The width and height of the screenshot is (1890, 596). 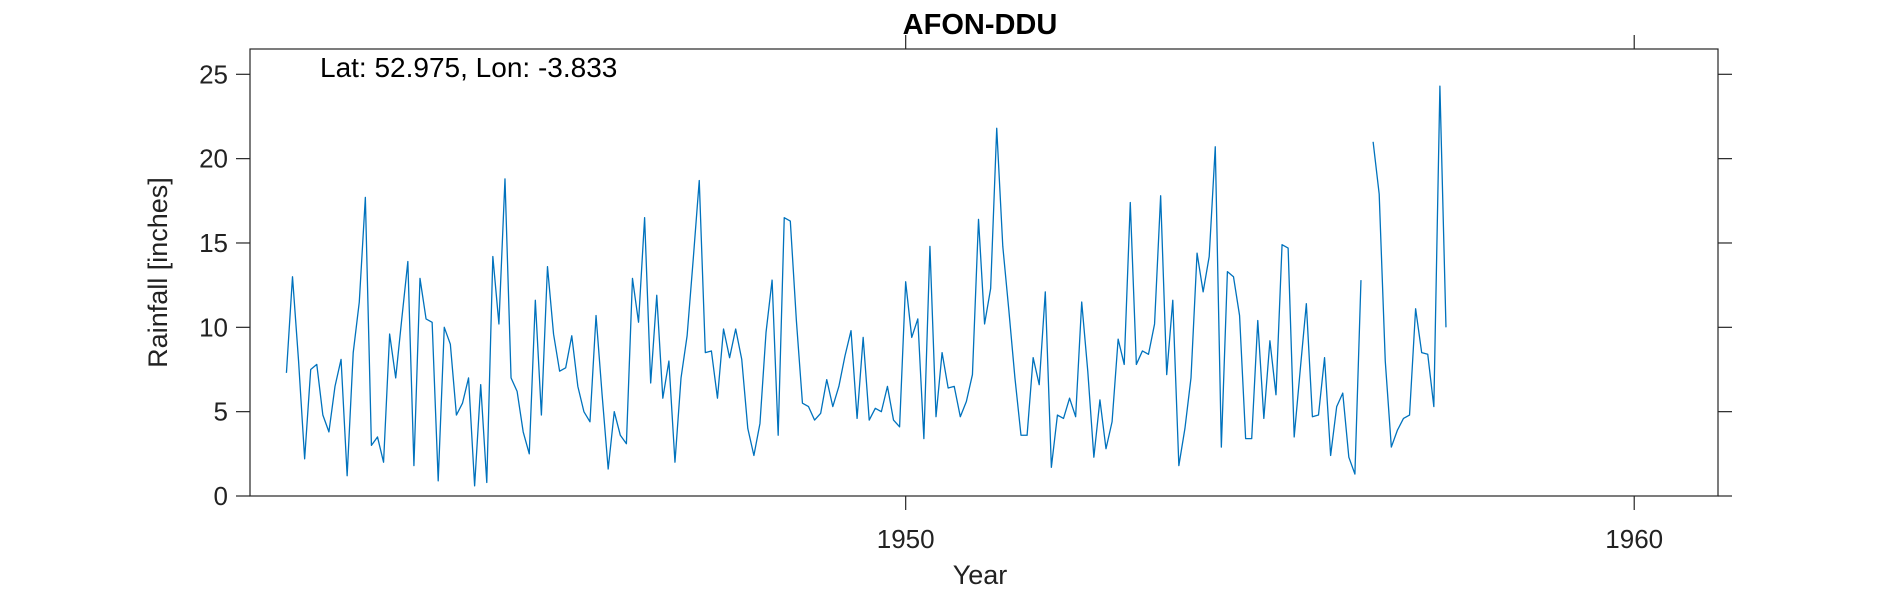 I want to click on x-tick-label: 1950, so click(x=906, y=539).